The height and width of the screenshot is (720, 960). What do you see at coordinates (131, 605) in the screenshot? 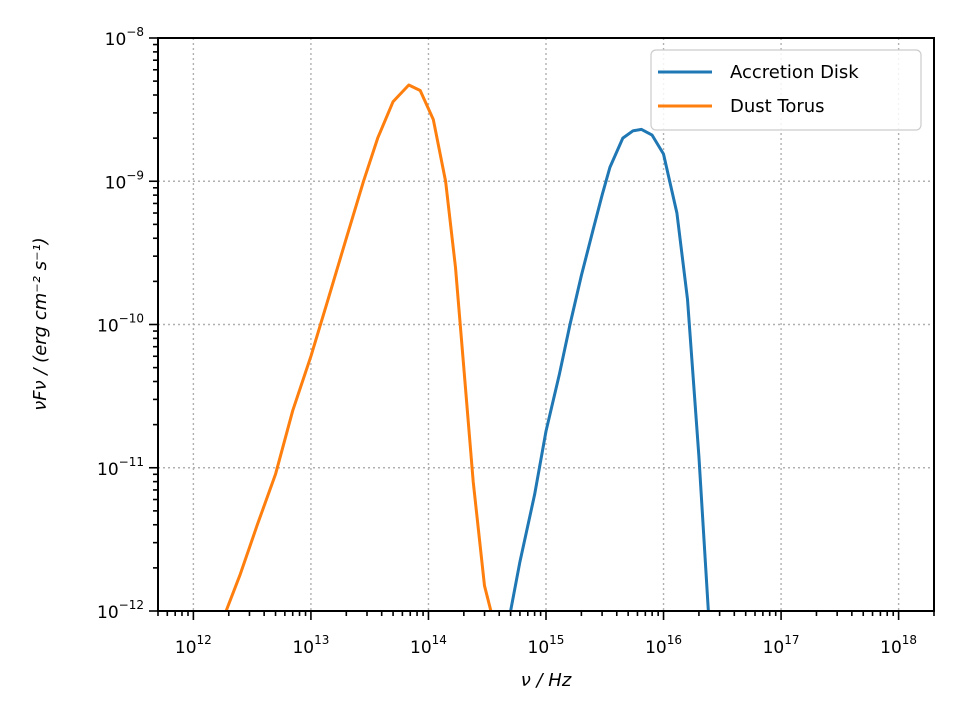
I see `y-tick-exponent: −12` at bounding box center [131, 605].